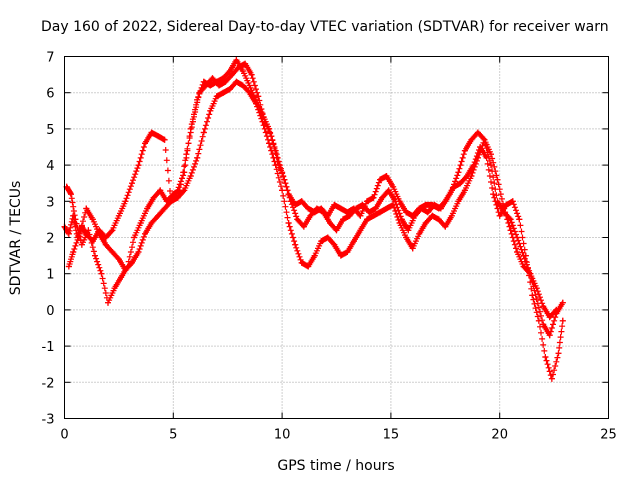 This screenshot has height=485, width=640. Describe the element at coordinates (50, 166) in the screenshot. I see `y-tick-label: 4` at that location.